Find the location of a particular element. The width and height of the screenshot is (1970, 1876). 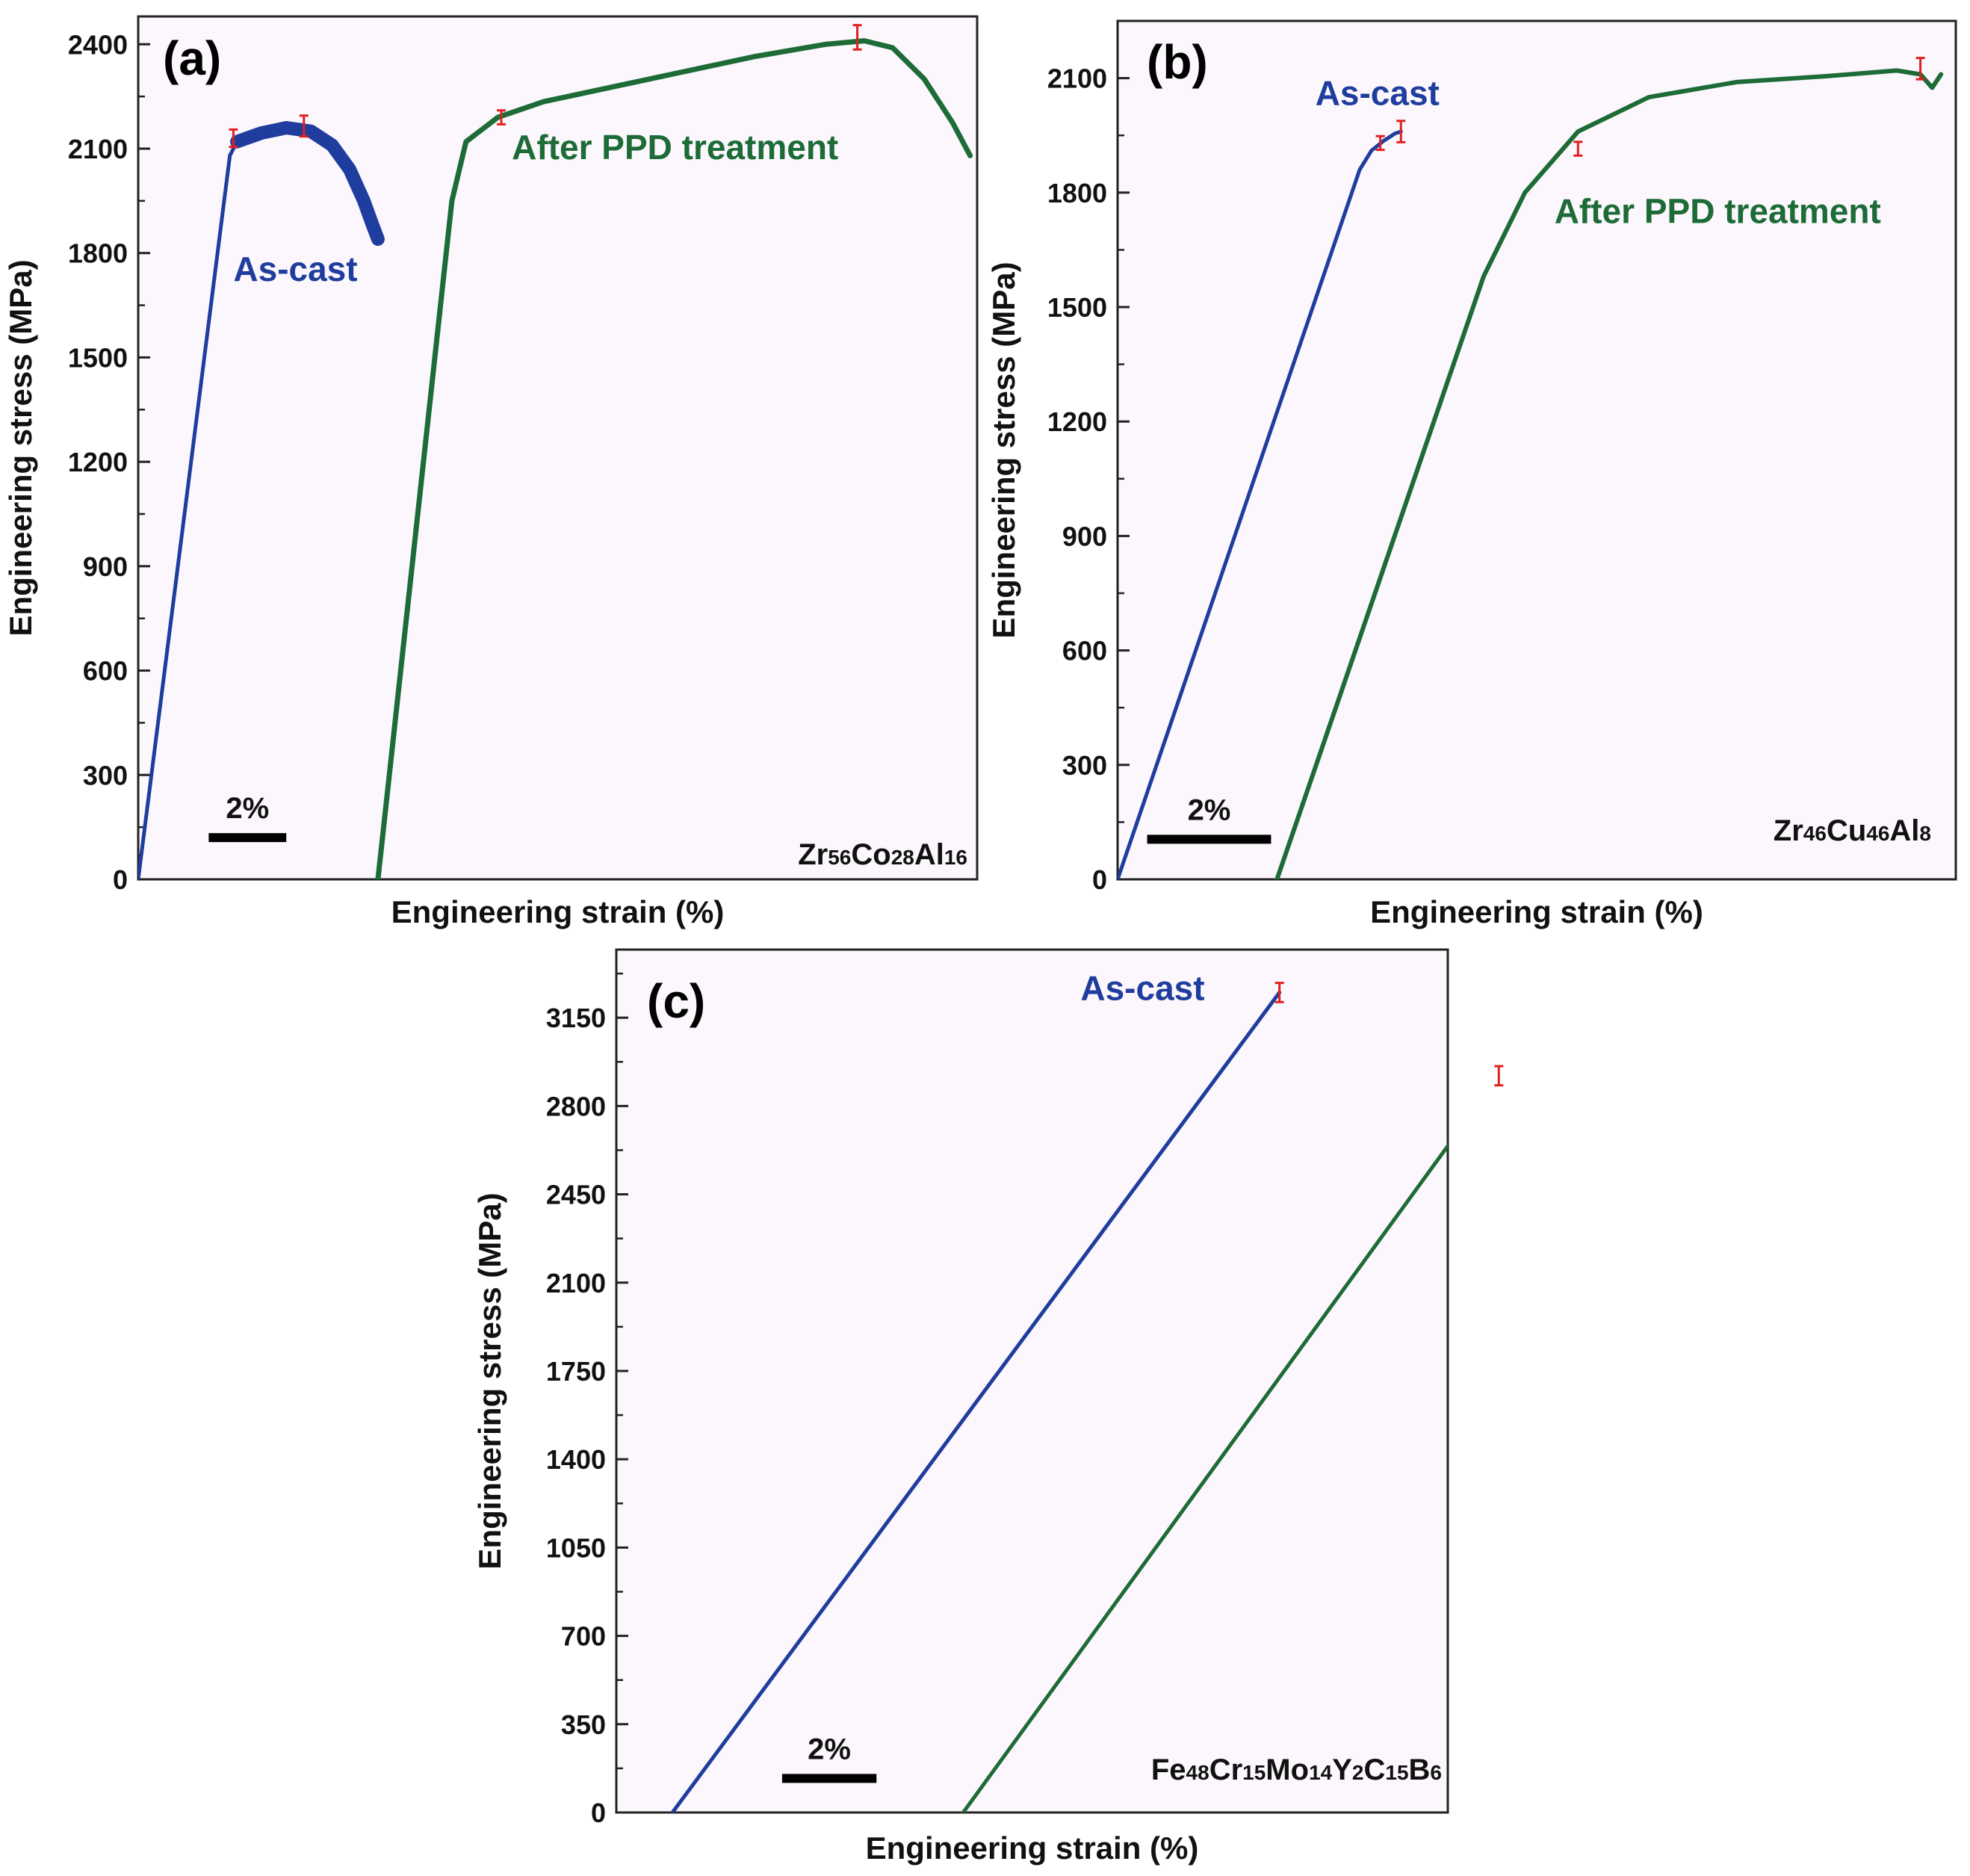

alloy-element: Fe is located at coordinates (1168, 1769).